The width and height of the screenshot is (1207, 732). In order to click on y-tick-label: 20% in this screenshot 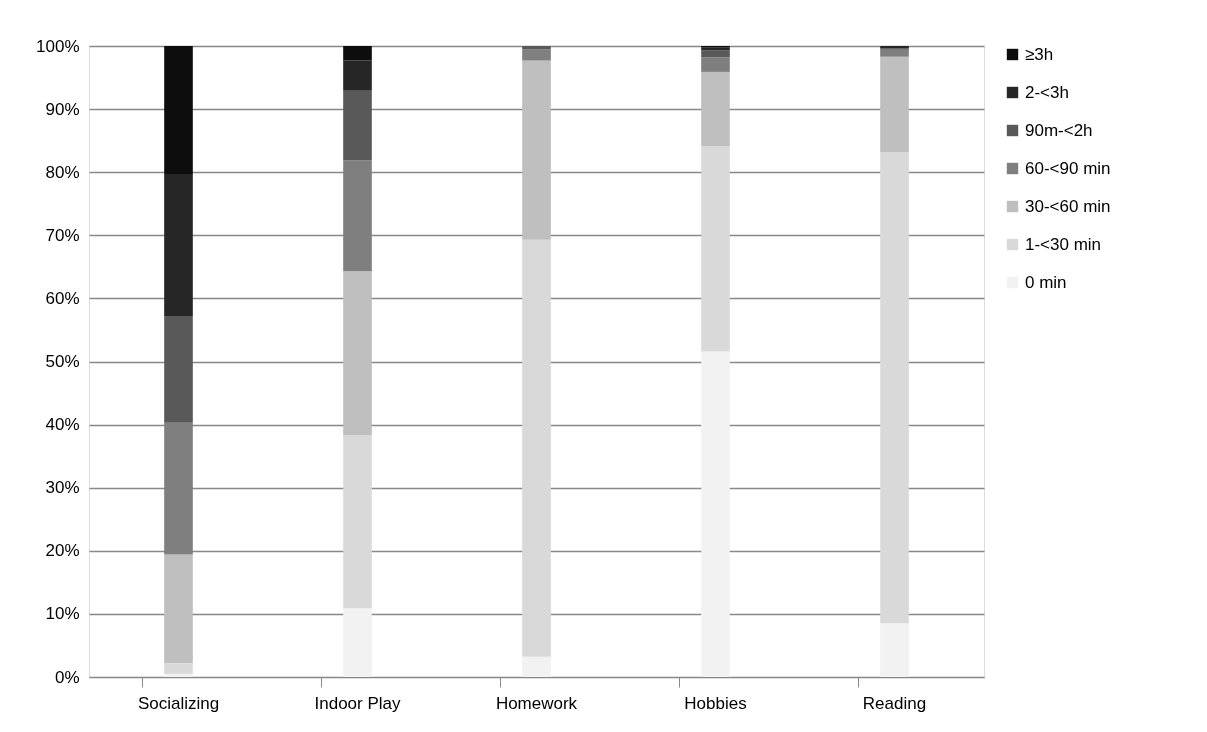, I will do `click(62, 551)`.